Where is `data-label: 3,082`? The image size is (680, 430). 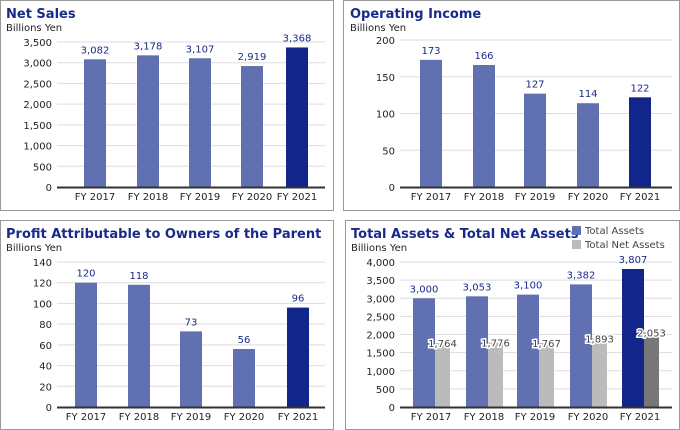
data-label: 3,082 is located at coordinates (95, 50).